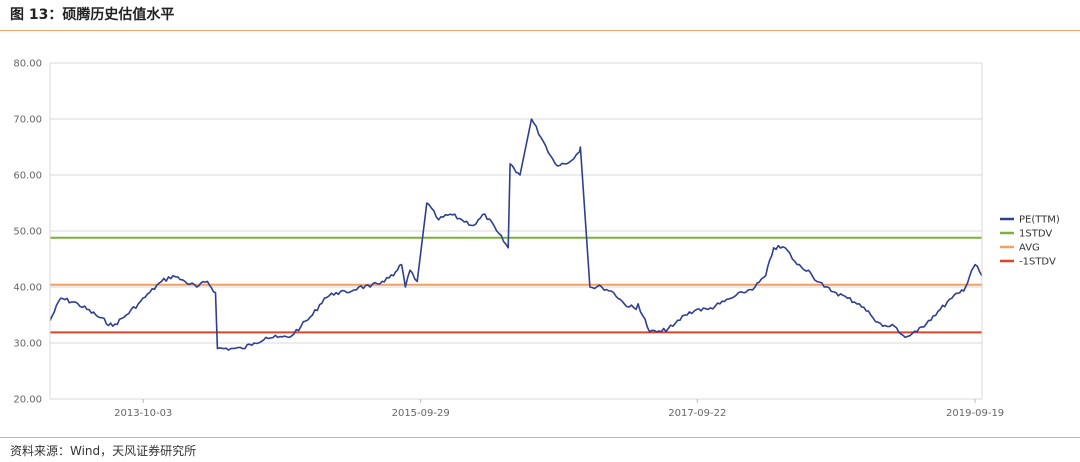 The image size is (1080, 462). Describe the element at coordinates (92, 15) in the screenshot. I see `figure-title: 图 13：硕腾历史估值水平` at that location.